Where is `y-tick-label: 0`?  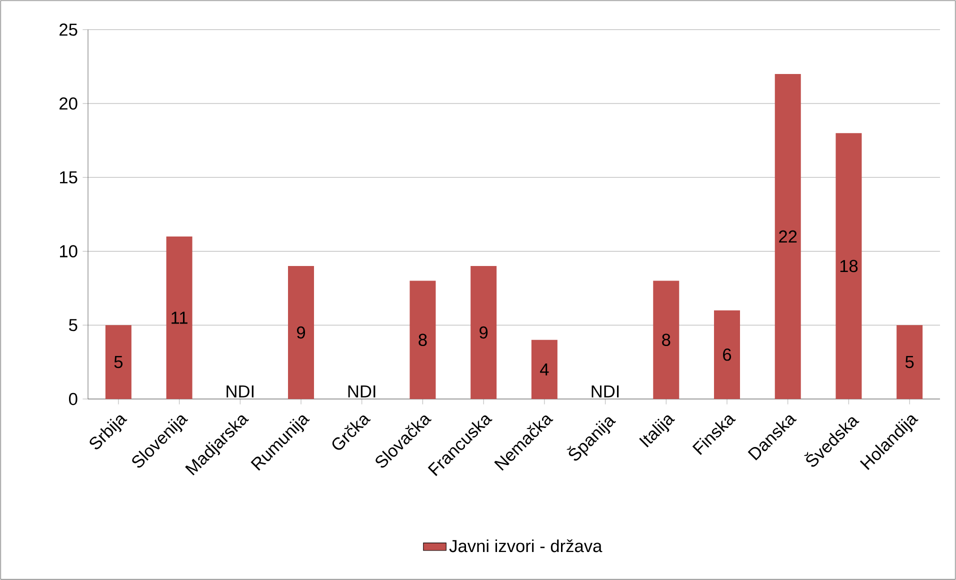
y-tick-label: 0 is located at coordinates (73, 399).